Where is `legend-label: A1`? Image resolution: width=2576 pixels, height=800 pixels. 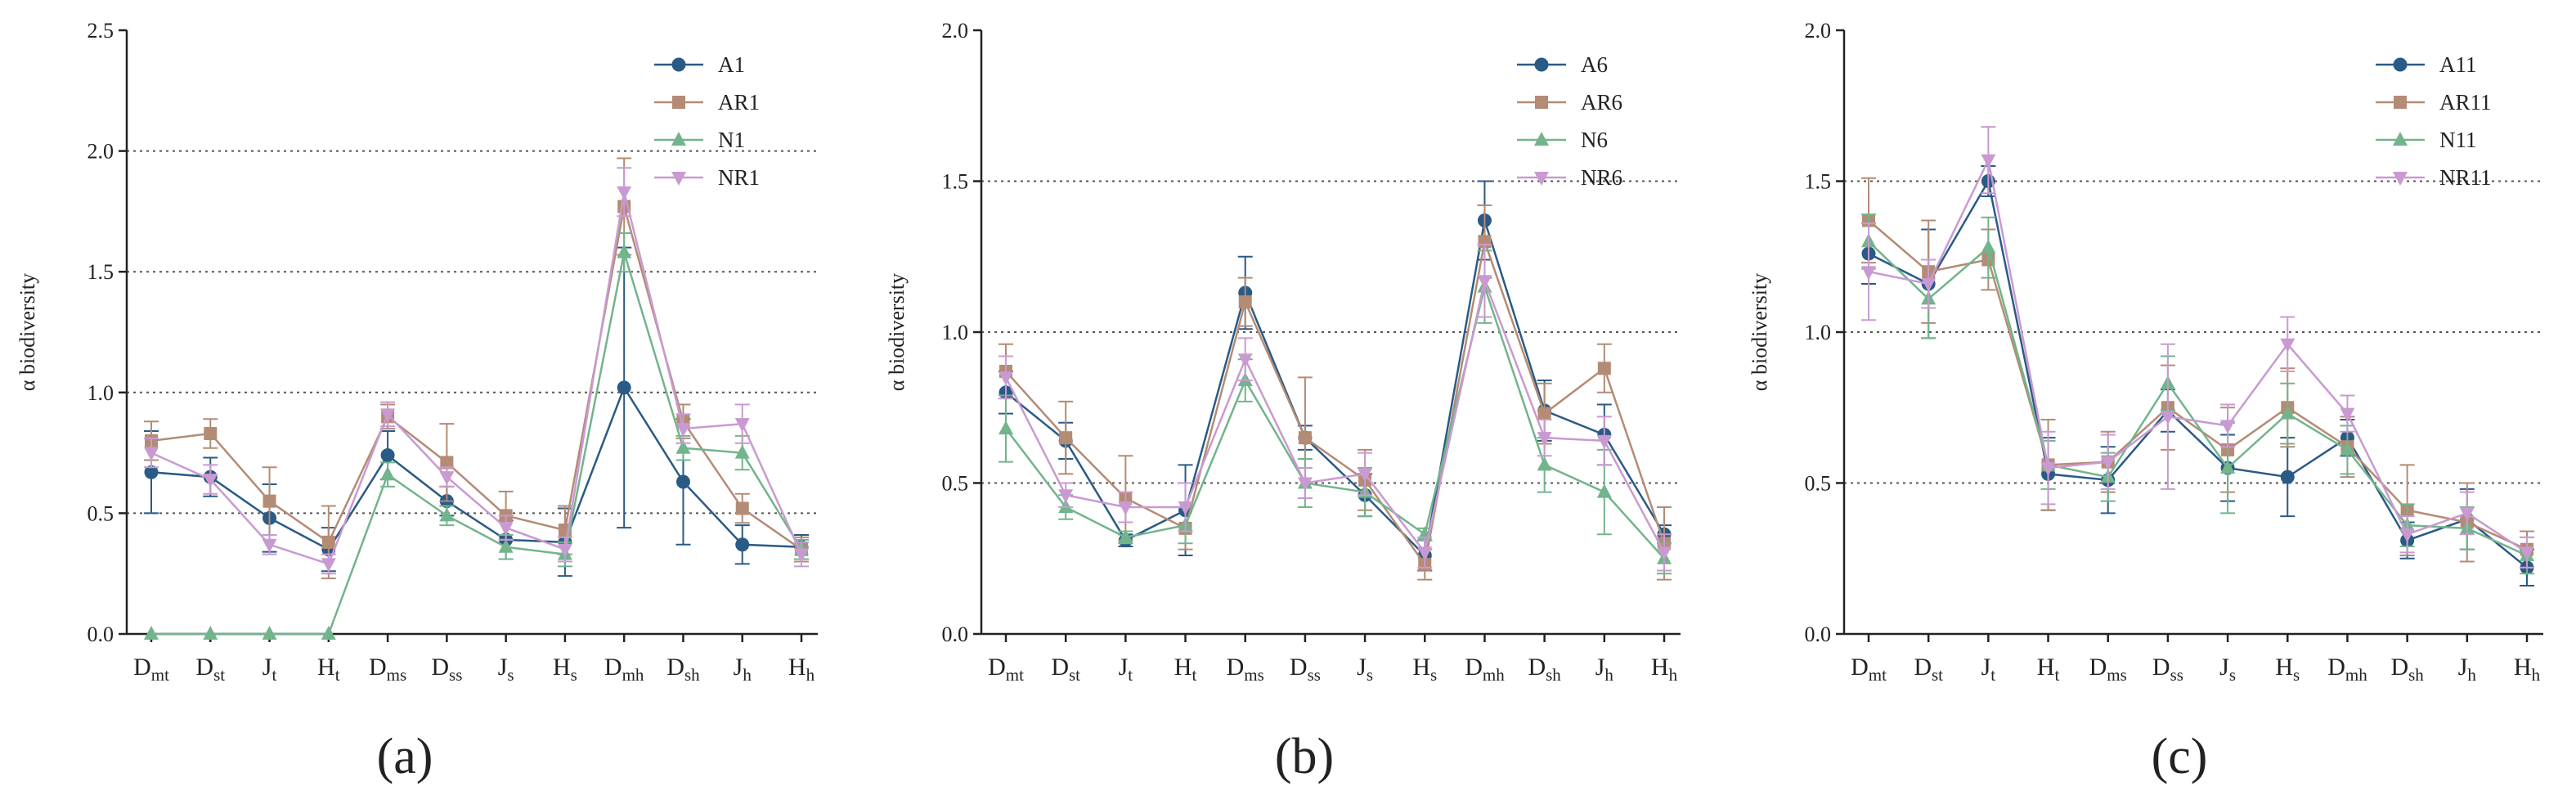 legend-label: A1 is located at coordinates (731, 64).